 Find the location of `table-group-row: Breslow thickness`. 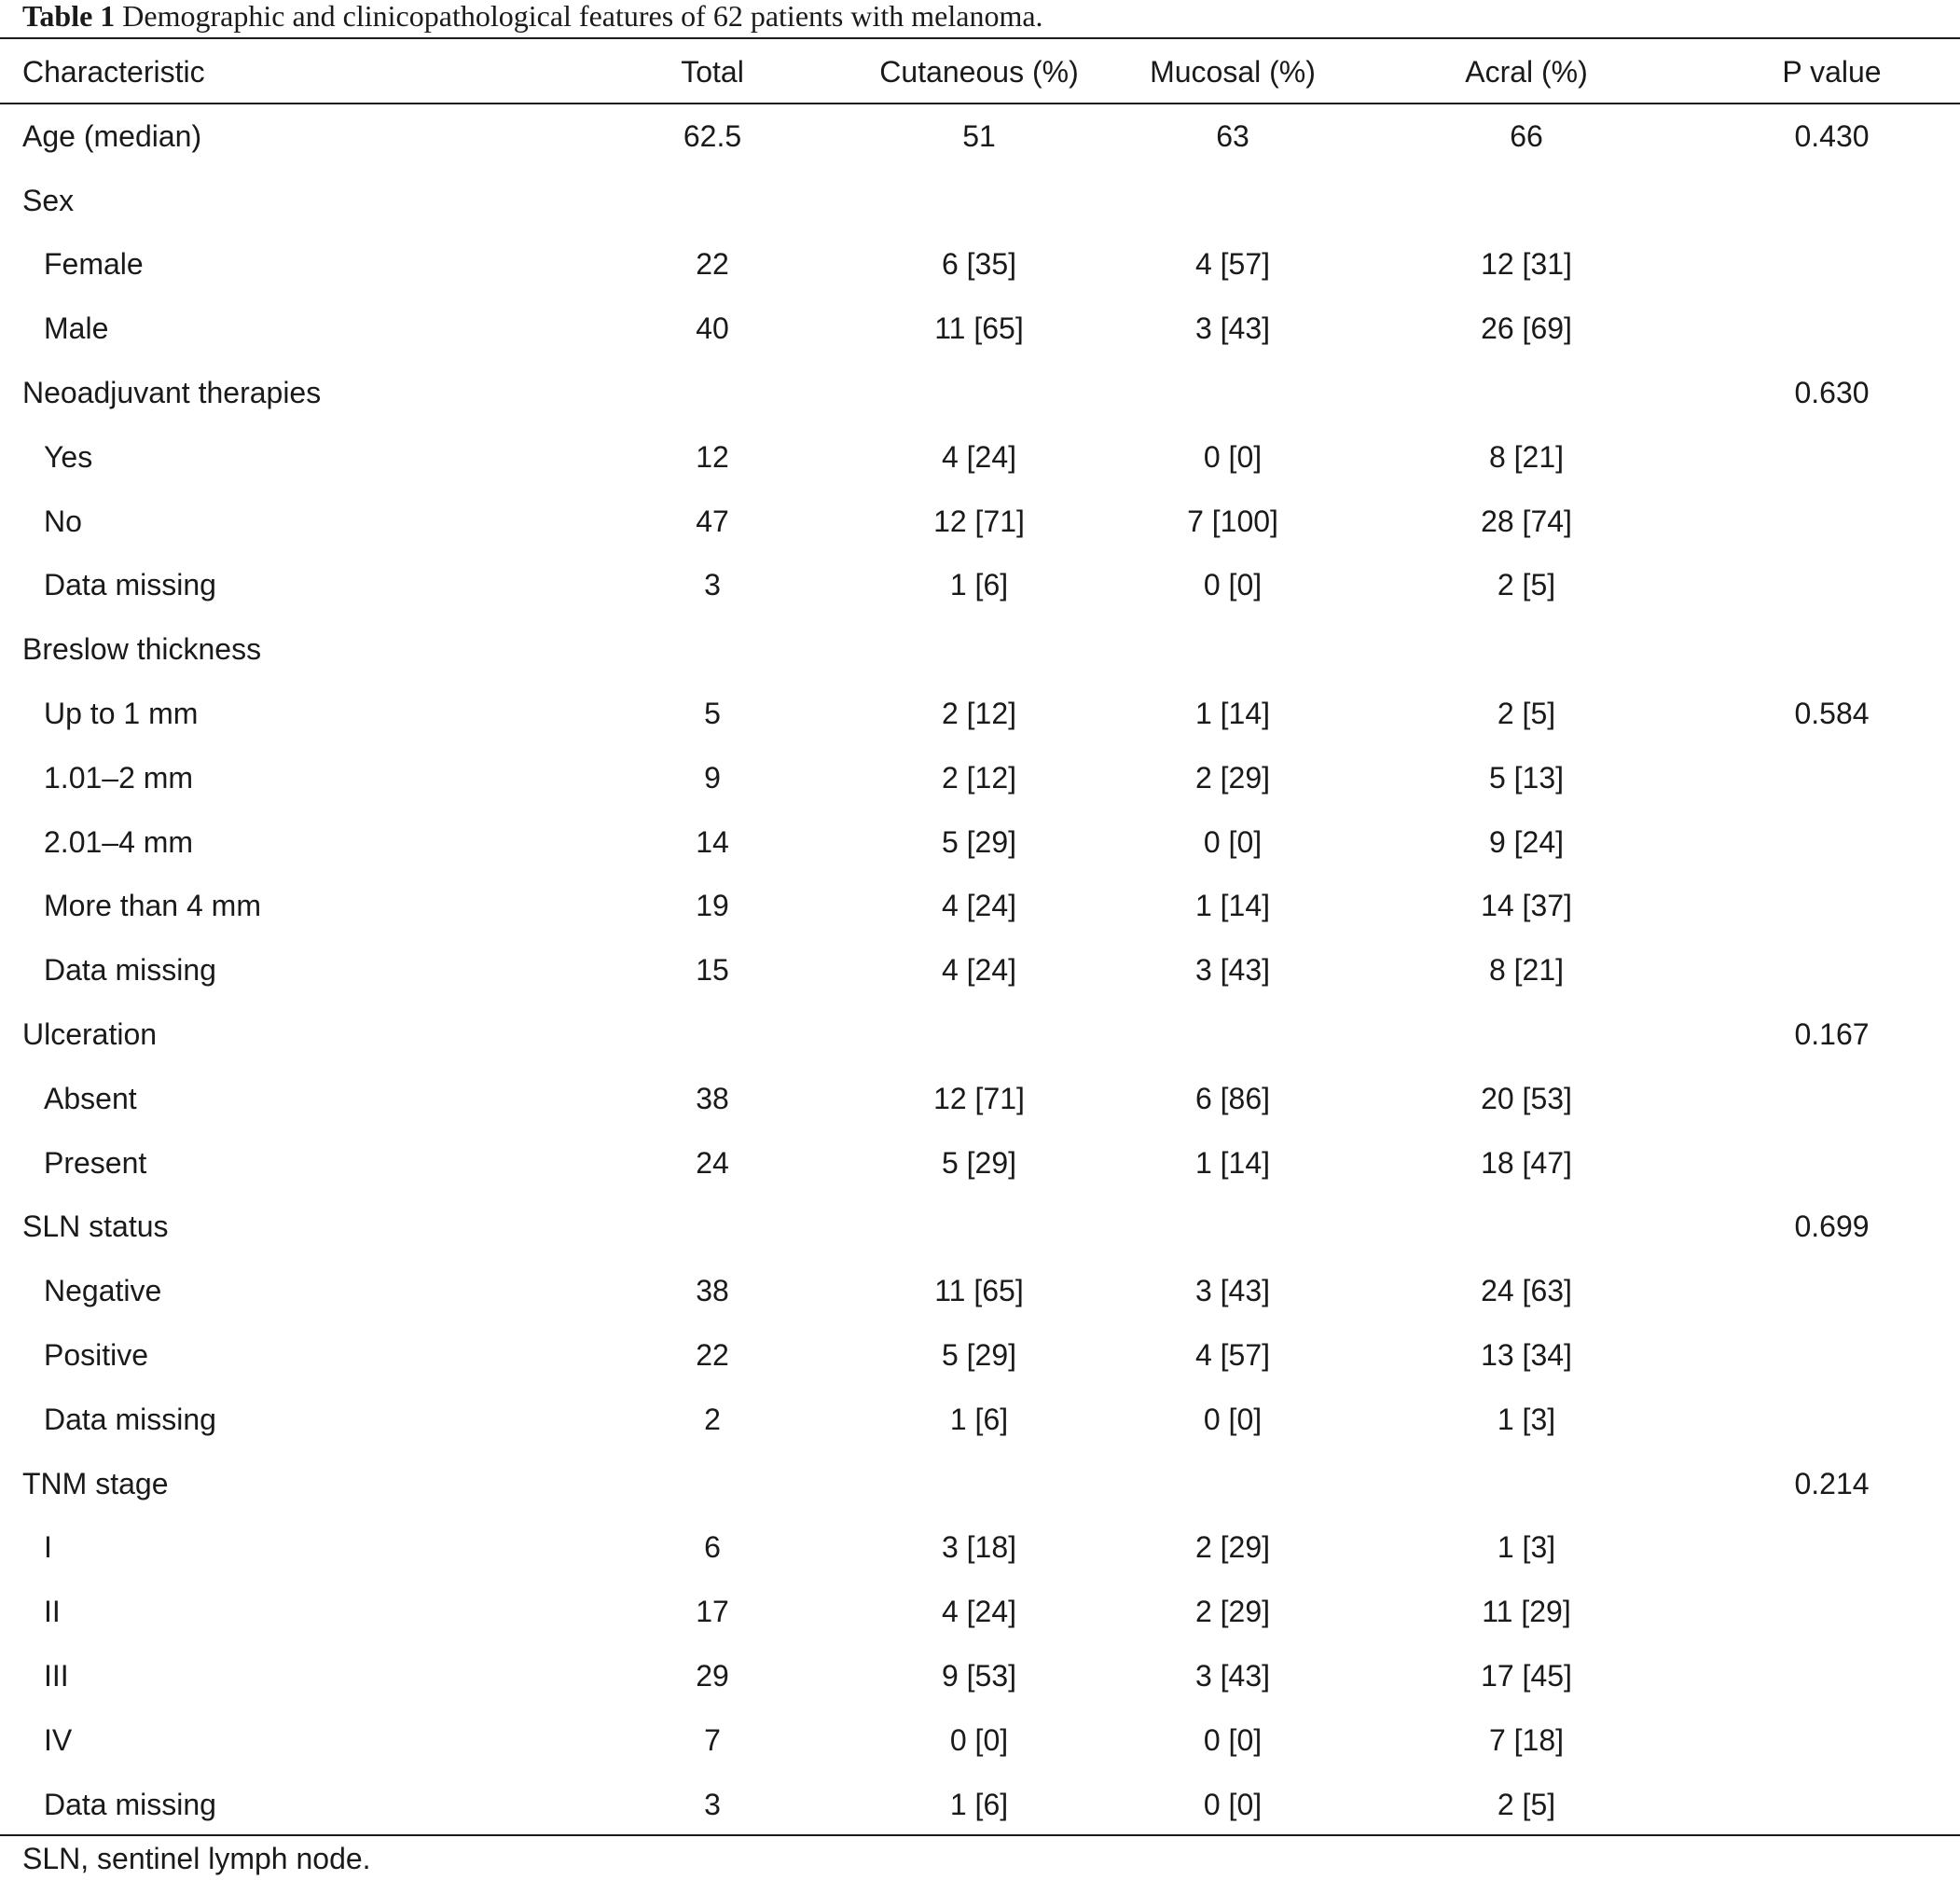

table-group-row: Breslow thickness is located at coordinates (980, 649).